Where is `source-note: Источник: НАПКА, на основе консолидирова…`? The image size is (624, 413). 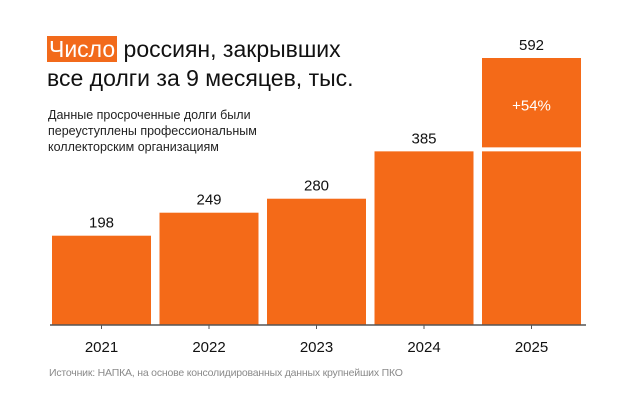 source-note: Источник: НАПКА, на основе консолидирова… is located at coordinates (226, 373).